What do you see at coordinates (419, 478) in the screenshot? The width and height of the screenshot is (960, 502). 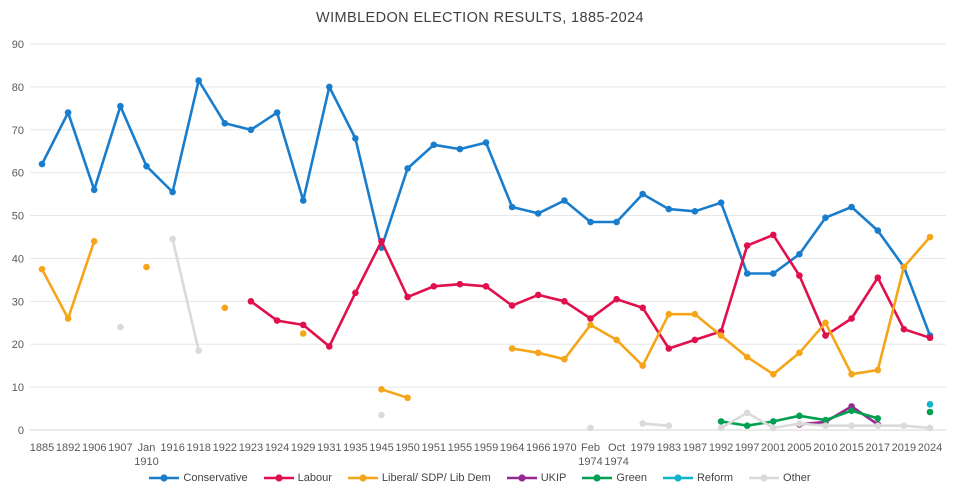 I see `legend-item-liberal-sdp-lib-dem: Liberal/ SDP/ Lib Dem` at bounding box center [419, 478].